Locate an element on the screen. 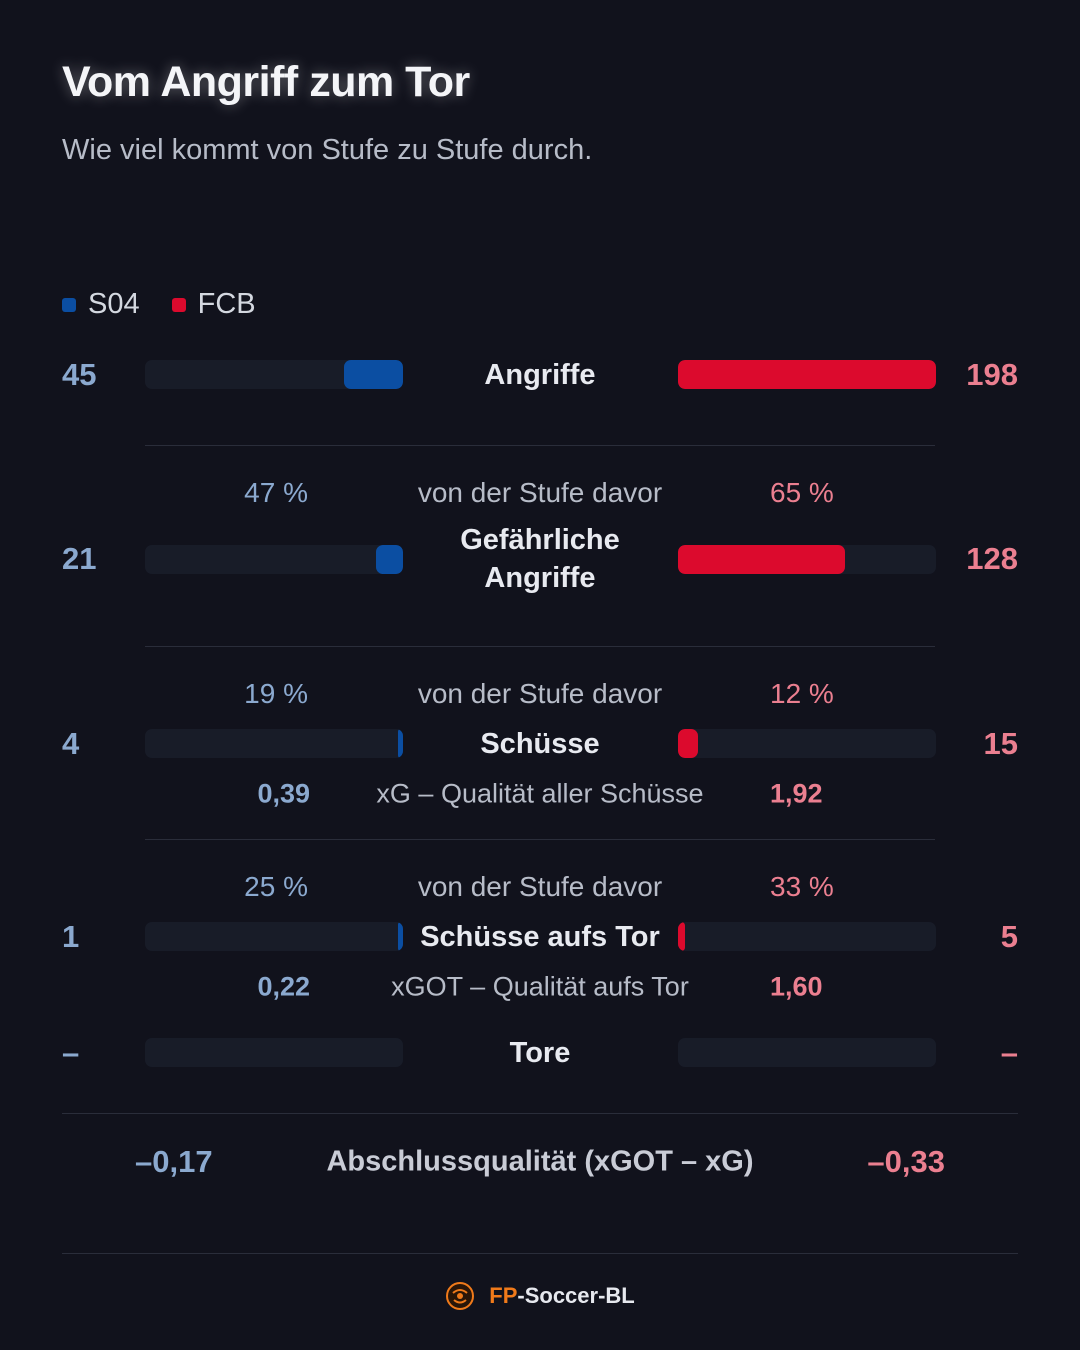 This screenshot has height=1350, width=1080. soccer-ball-logo-icon is located at coordinates (460, 1296).